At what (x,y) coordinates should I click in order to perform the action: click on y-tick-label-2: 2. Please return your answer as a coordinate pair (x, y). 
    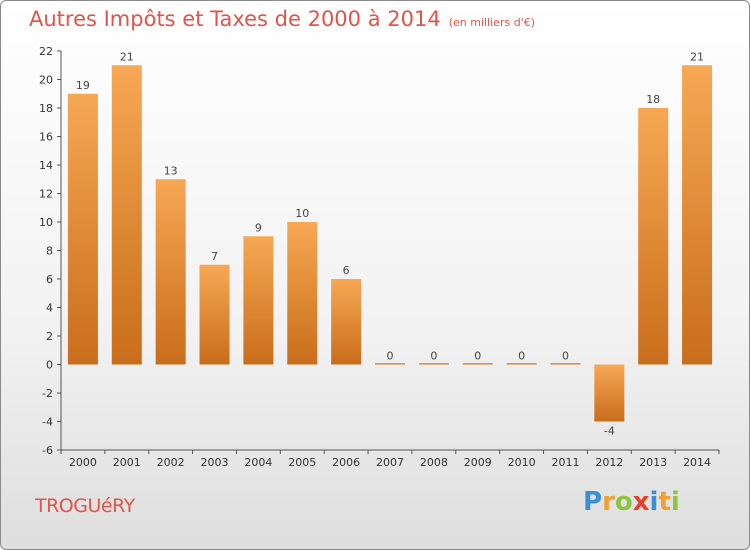
    Looking at the image, I should click on (49, 336).